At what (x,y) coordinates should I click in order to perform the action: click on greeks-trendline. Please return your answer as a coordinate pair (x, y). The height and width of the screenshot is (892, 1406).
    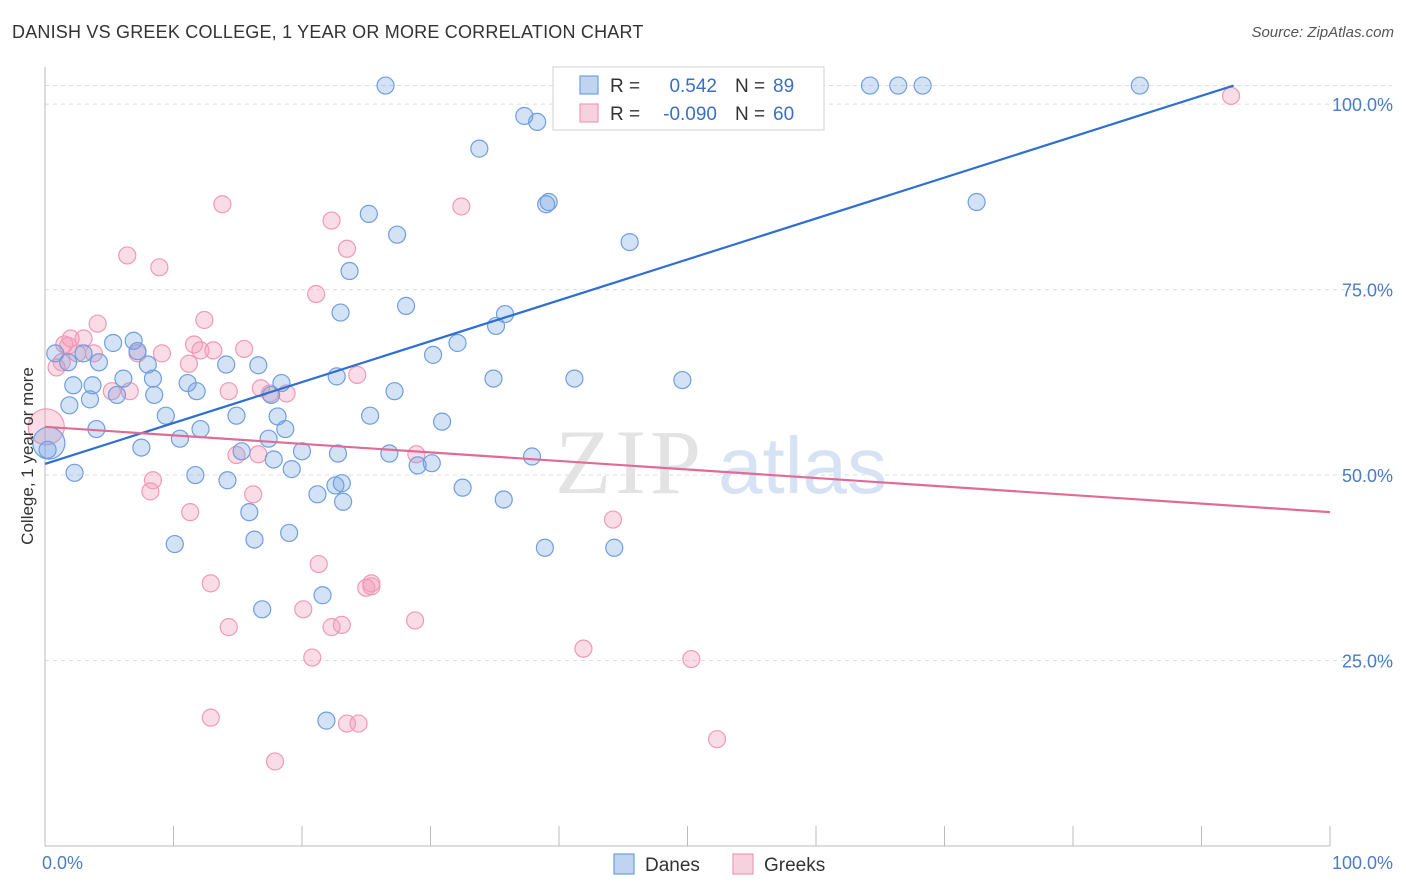
    Looking at the image, I should click on (687, 469).